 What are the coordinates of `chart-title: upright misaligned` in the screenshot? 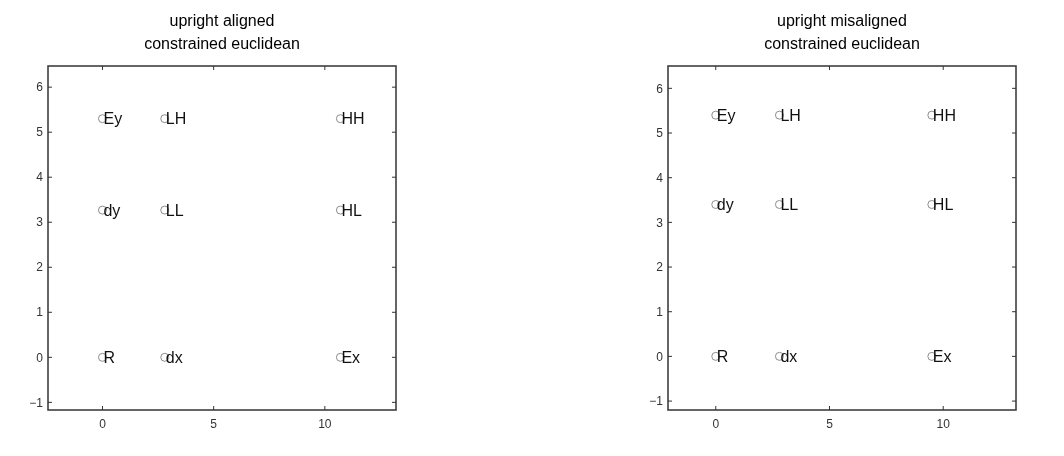 It's located at (842, 20).